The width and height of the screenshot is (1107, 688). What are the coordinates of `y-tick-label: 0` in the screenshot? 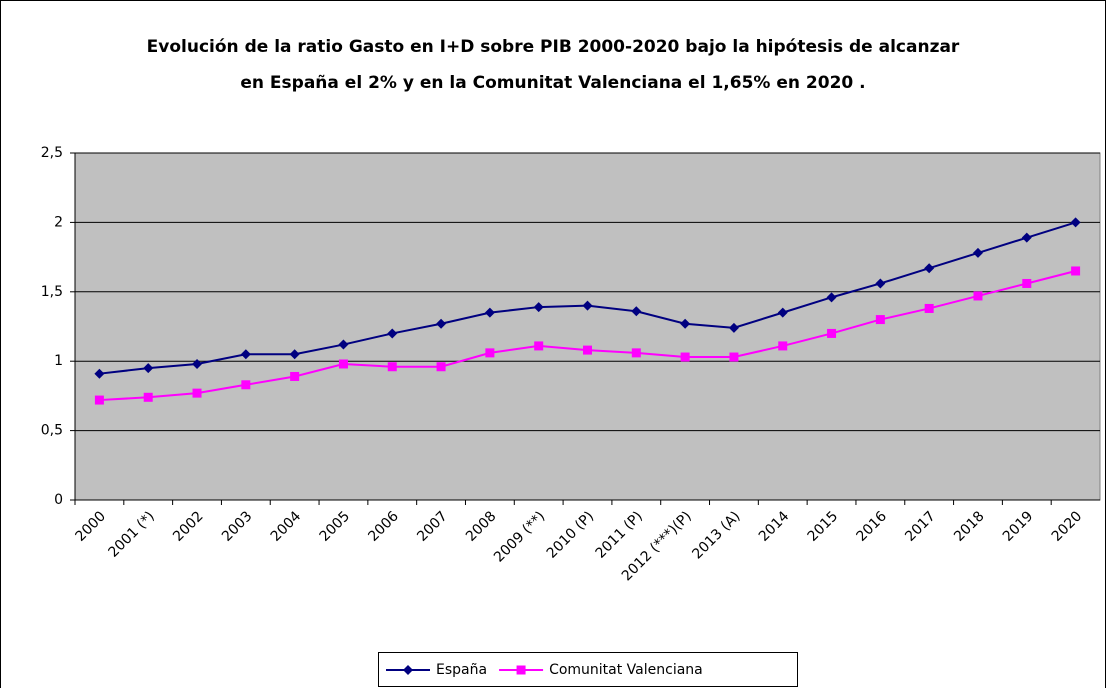 It's located at (58, 500).